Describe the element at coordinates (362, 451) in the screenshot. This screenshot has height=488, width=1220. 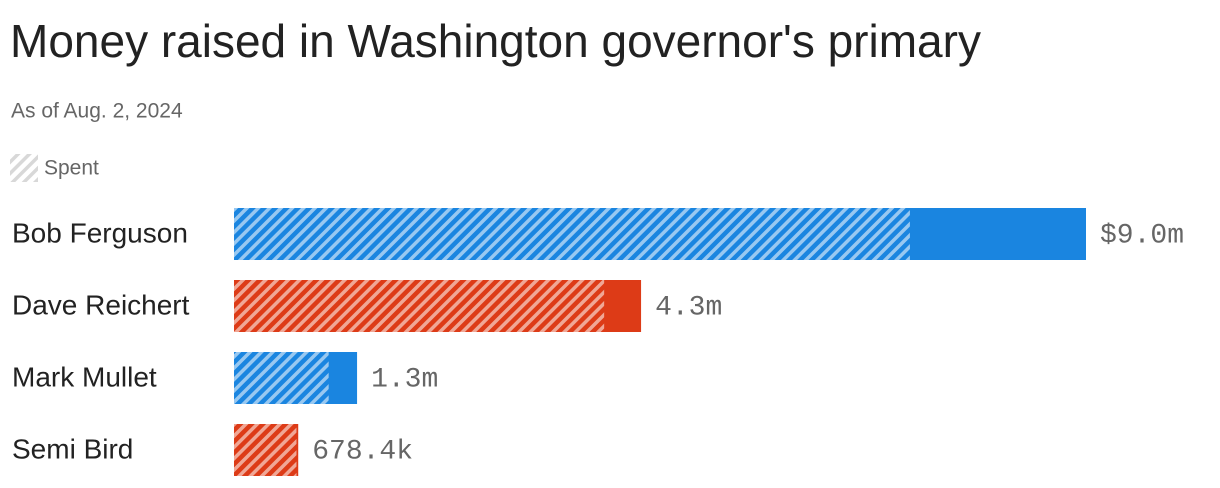
I see `value-label: 678.4k` at that location.